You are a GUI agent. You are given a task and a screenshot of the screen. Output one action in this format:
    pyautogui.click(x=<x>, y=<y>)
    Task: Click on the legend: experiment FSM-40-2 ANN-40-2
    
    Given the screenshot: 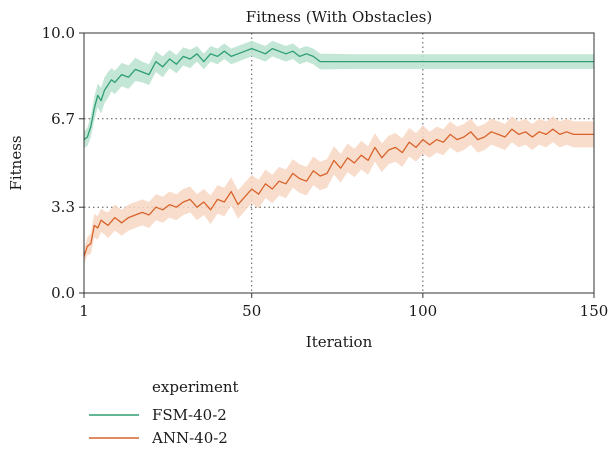 What is the action you would take?
    pyautogui.click(x=164, y=412)
    